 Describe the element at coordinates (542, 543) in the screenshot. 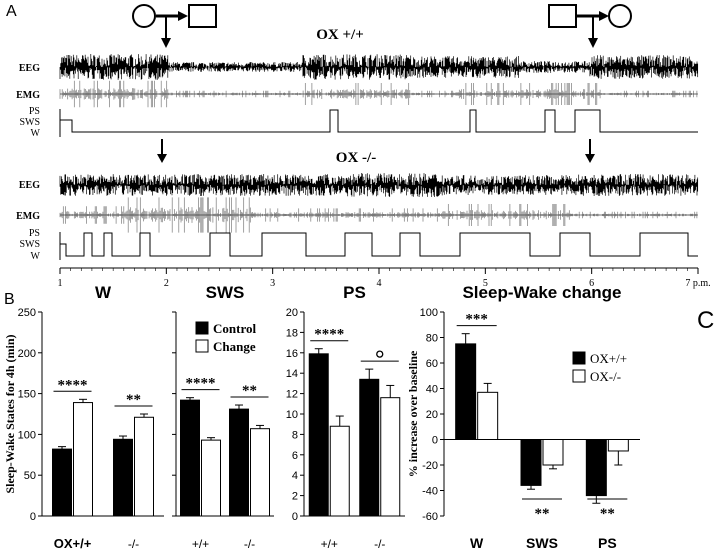

I see `category-label: SWS` at that location.